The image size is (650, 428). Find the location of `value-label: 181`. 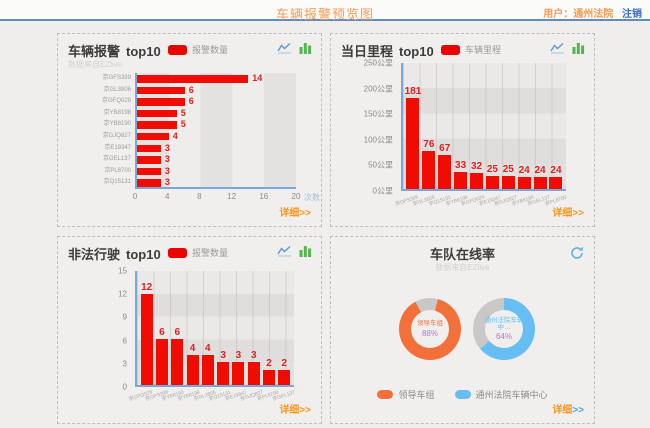

value-label: 181 is located at coordinates (413, 91).